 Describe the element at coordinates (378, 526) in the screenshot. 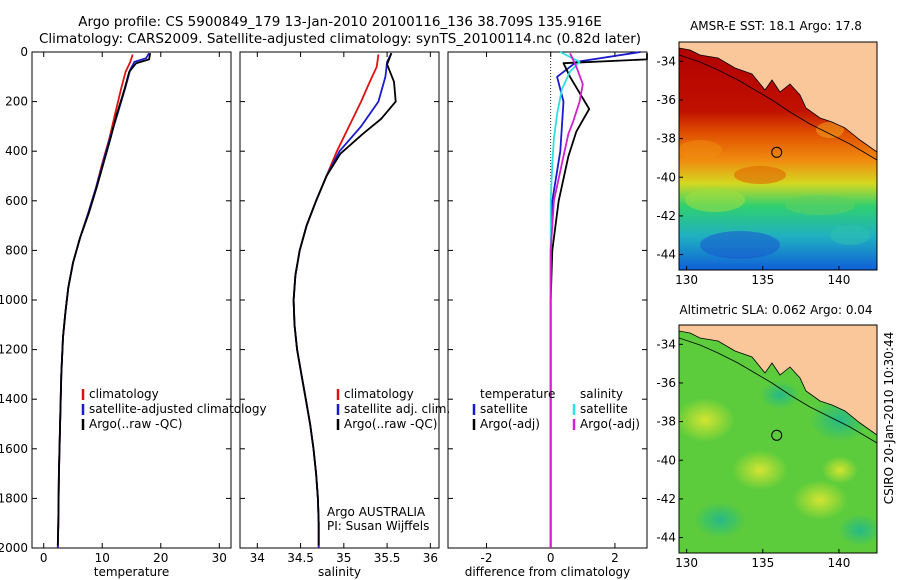

I see `credit-annotation: PI: Susan Wijffels` at that location.